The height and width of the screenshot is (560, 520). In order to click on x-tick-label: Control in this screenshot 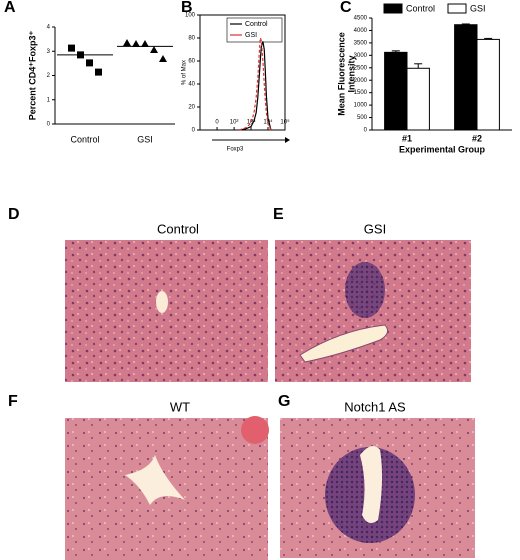, I will do `click(84, 139)`.